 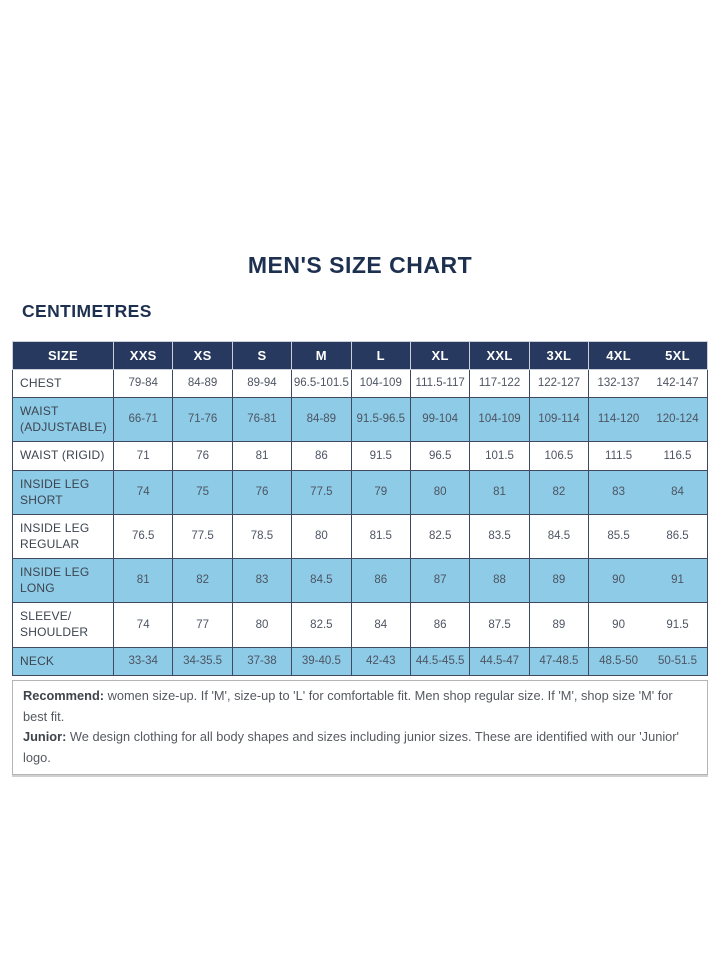 I want to click on size-cell: 96.5-101.5, so click(x=321, y=383).